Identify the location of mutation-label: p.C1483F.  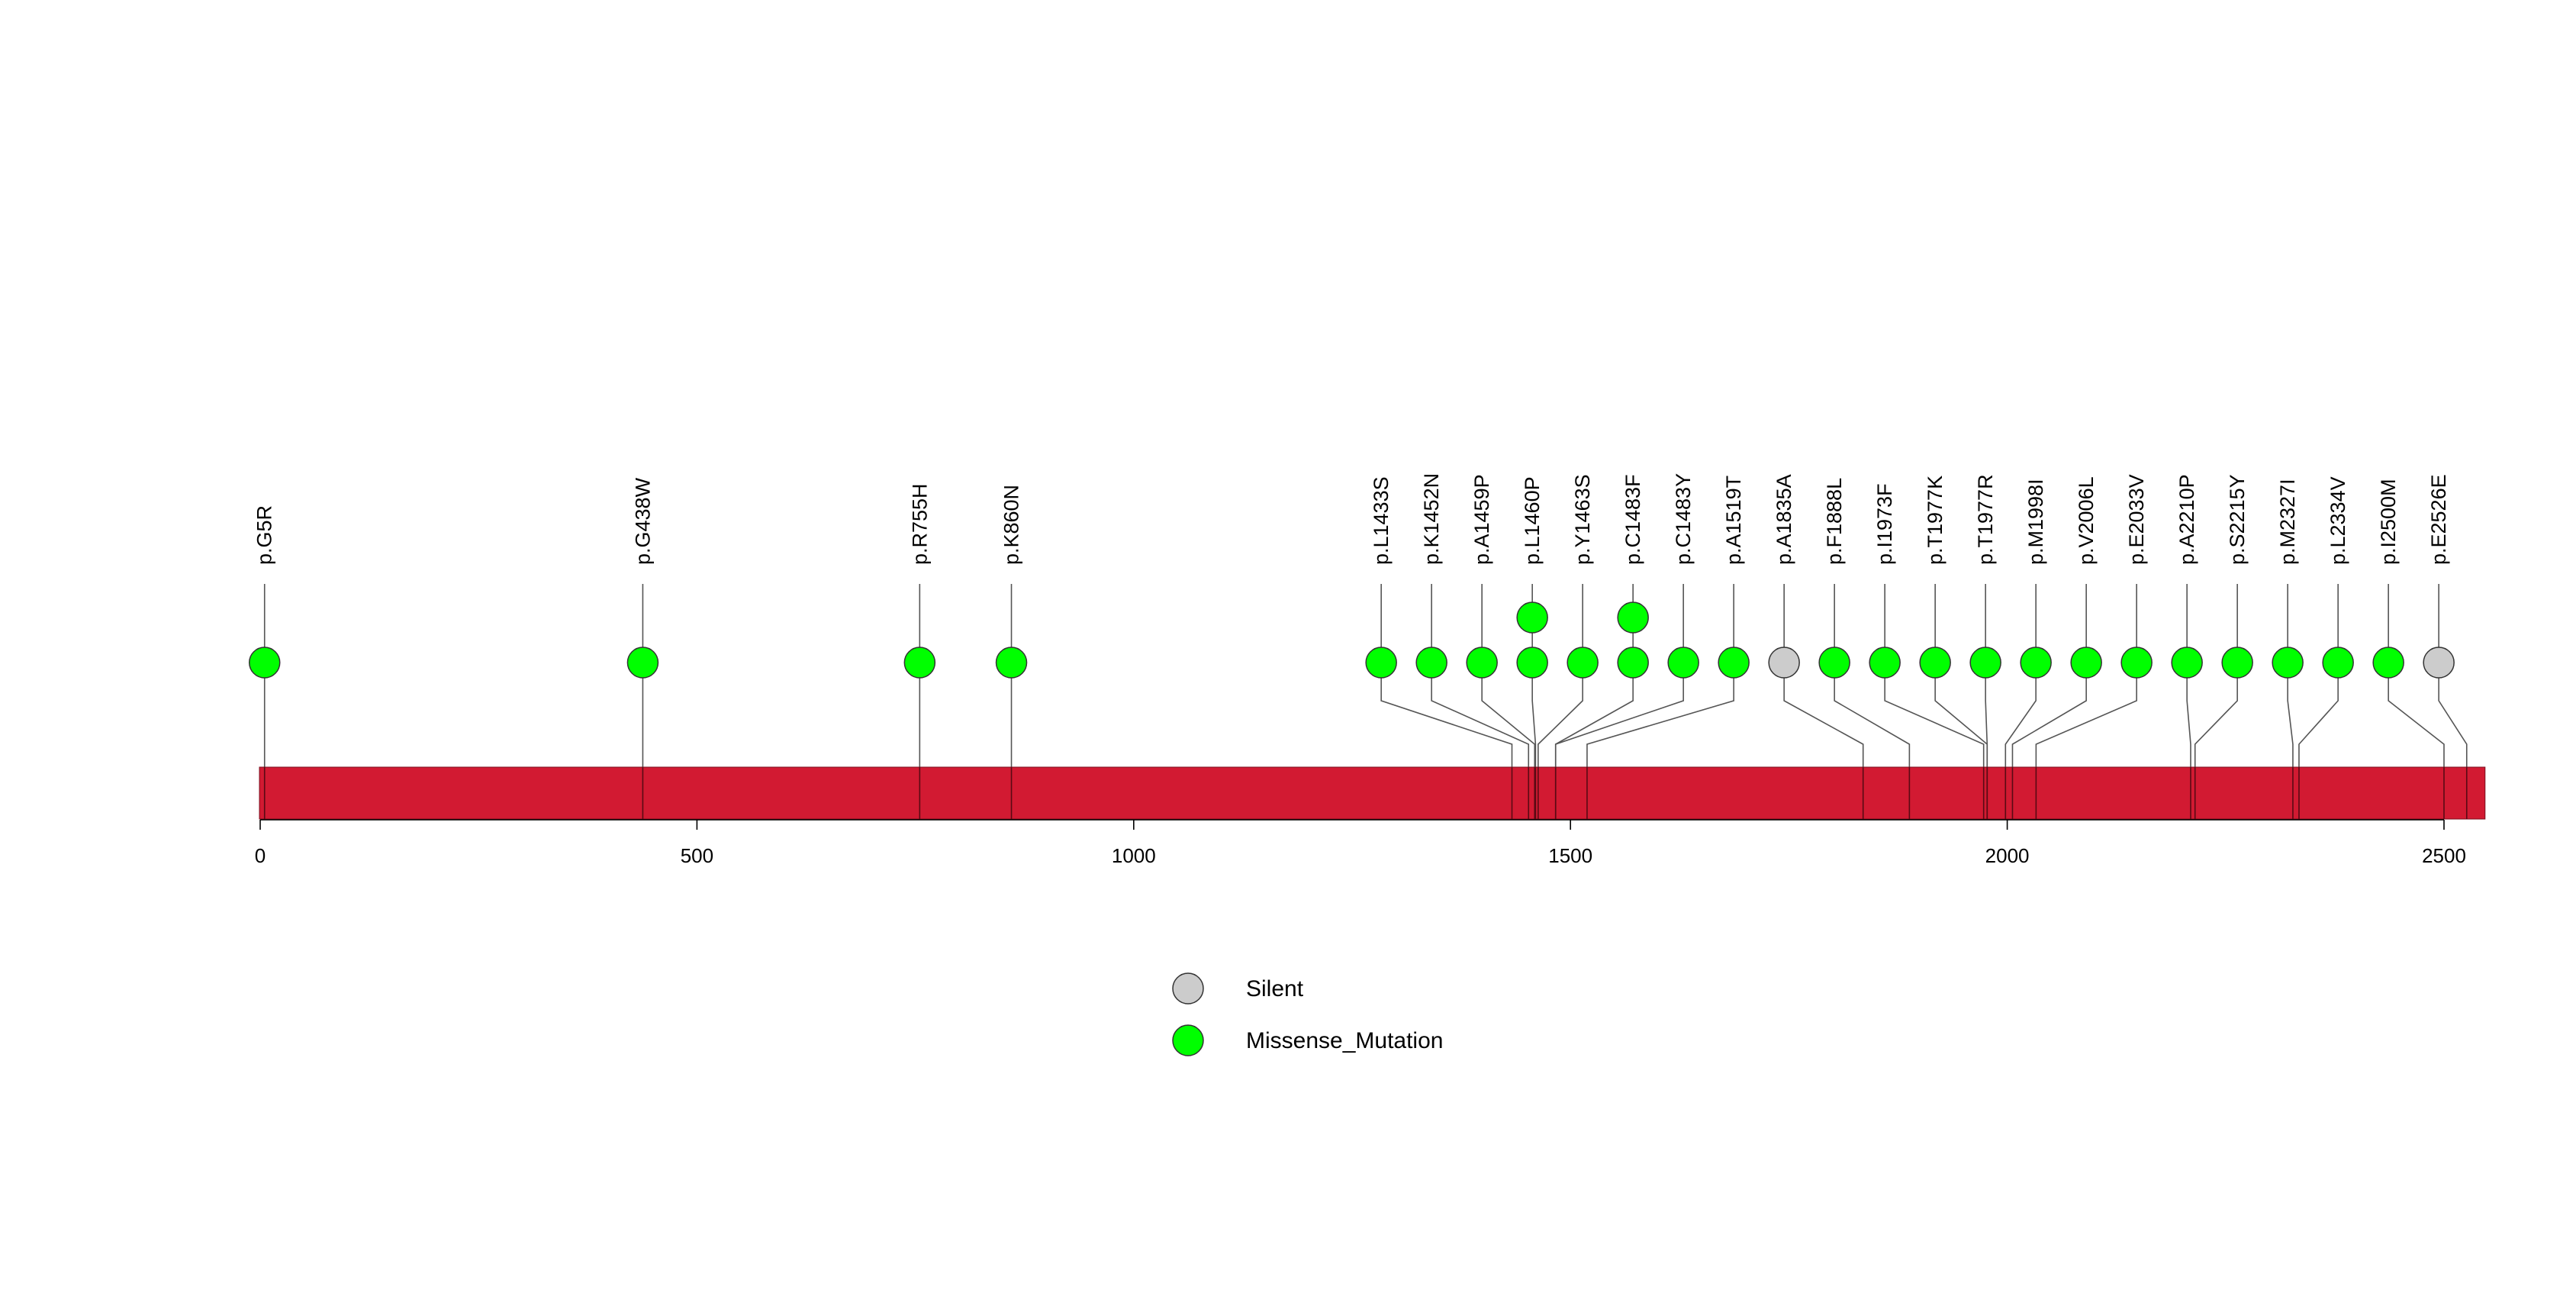
(1632, 520).